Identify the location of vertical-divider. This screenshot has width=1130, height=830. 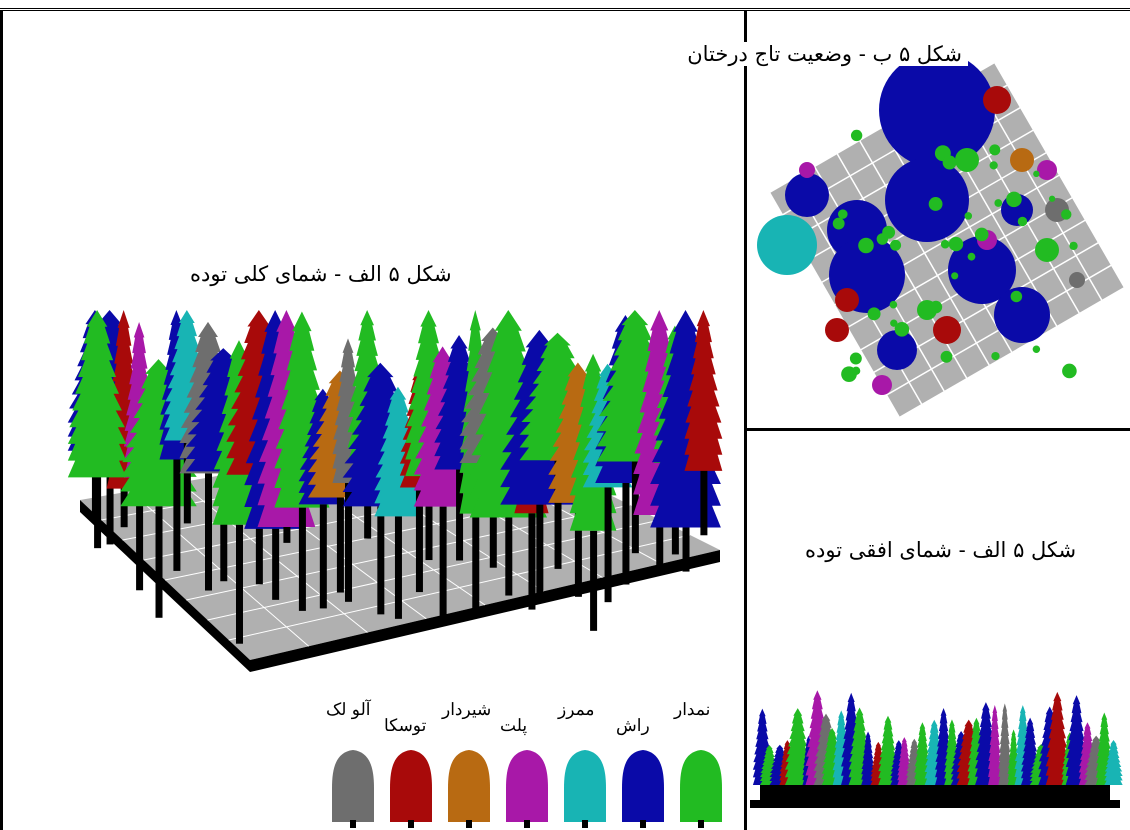
(745, 420).